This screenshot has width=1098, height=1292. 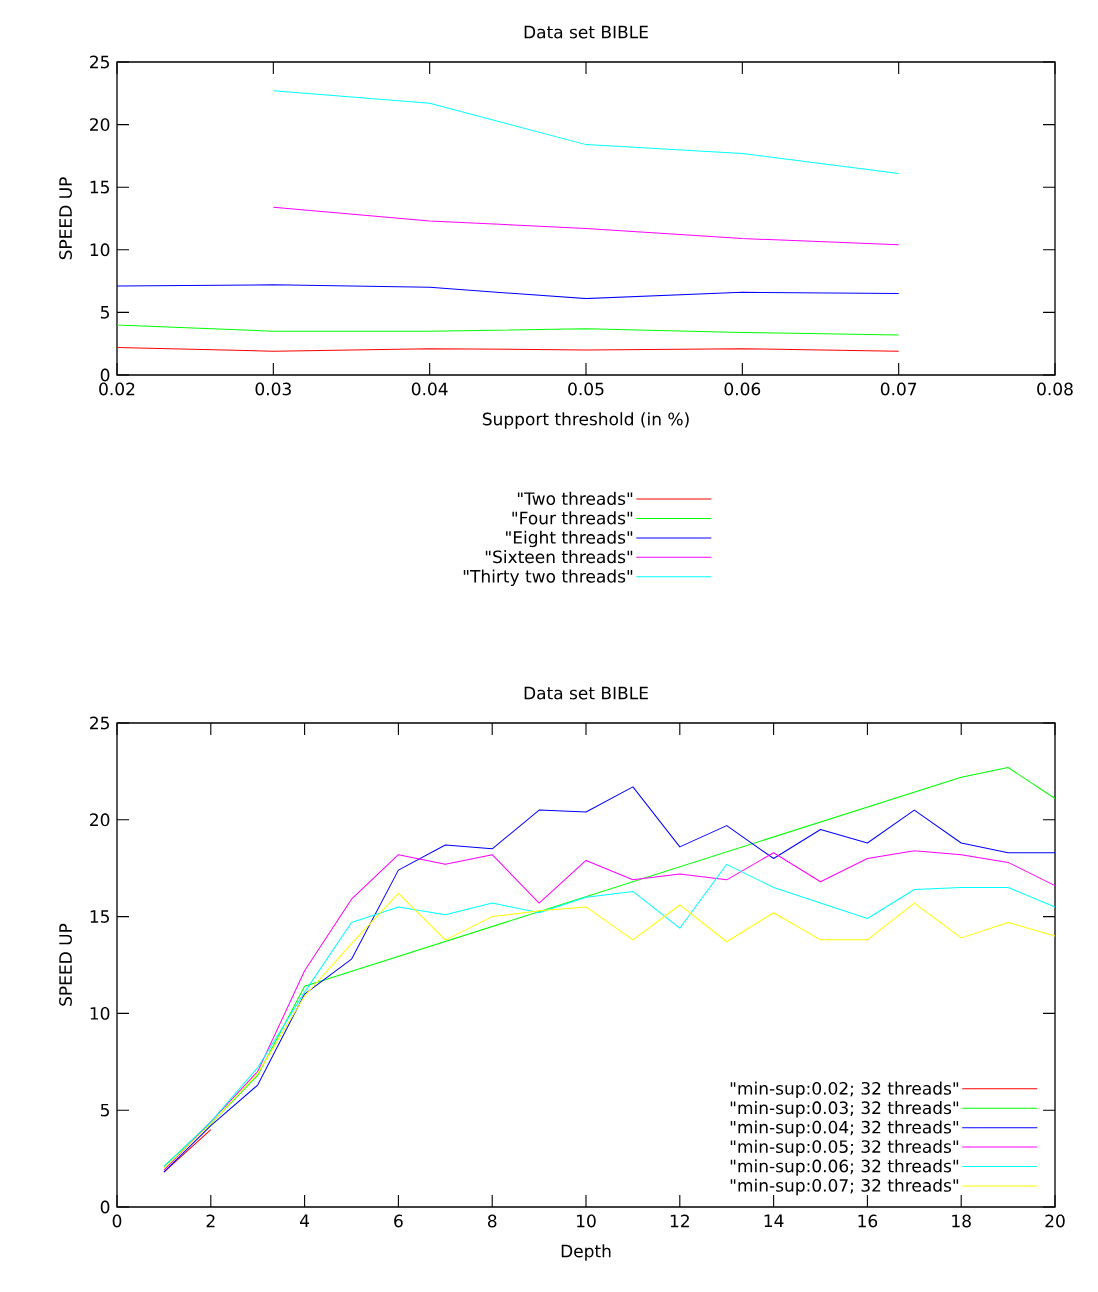 I want to click on x-axis-title: Depth, so click(x=586, y=1252).